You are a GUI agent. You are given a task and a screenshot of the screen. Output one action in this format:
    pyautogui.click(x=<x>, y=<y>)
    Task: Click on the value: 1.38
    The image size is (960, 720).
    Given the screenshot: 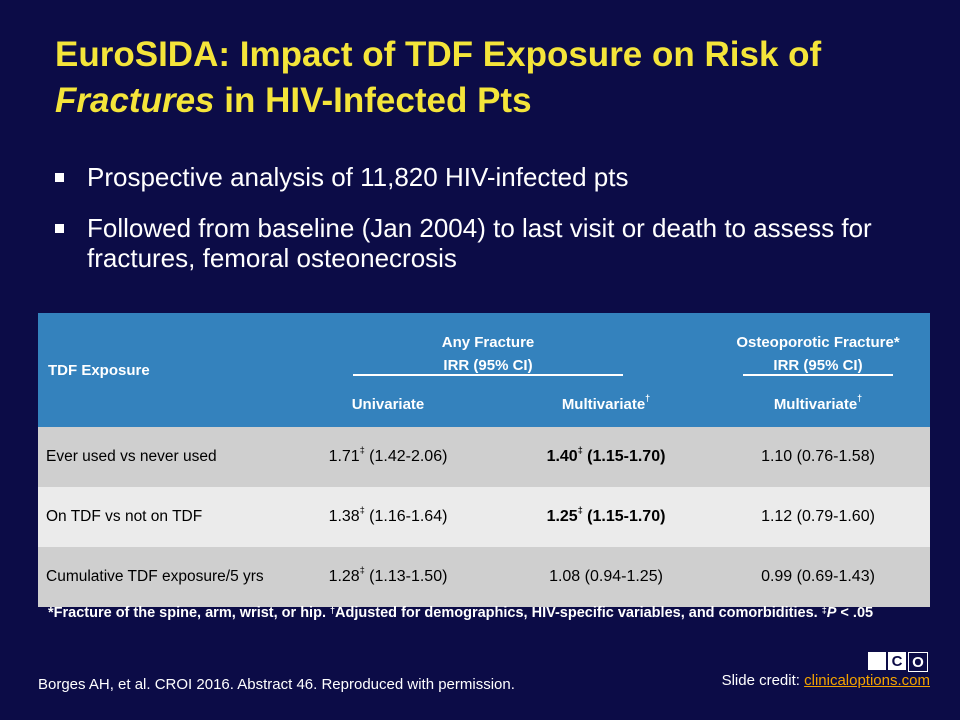 What is the action you would take?
    pyautogui.click(x=344, y=516)
    